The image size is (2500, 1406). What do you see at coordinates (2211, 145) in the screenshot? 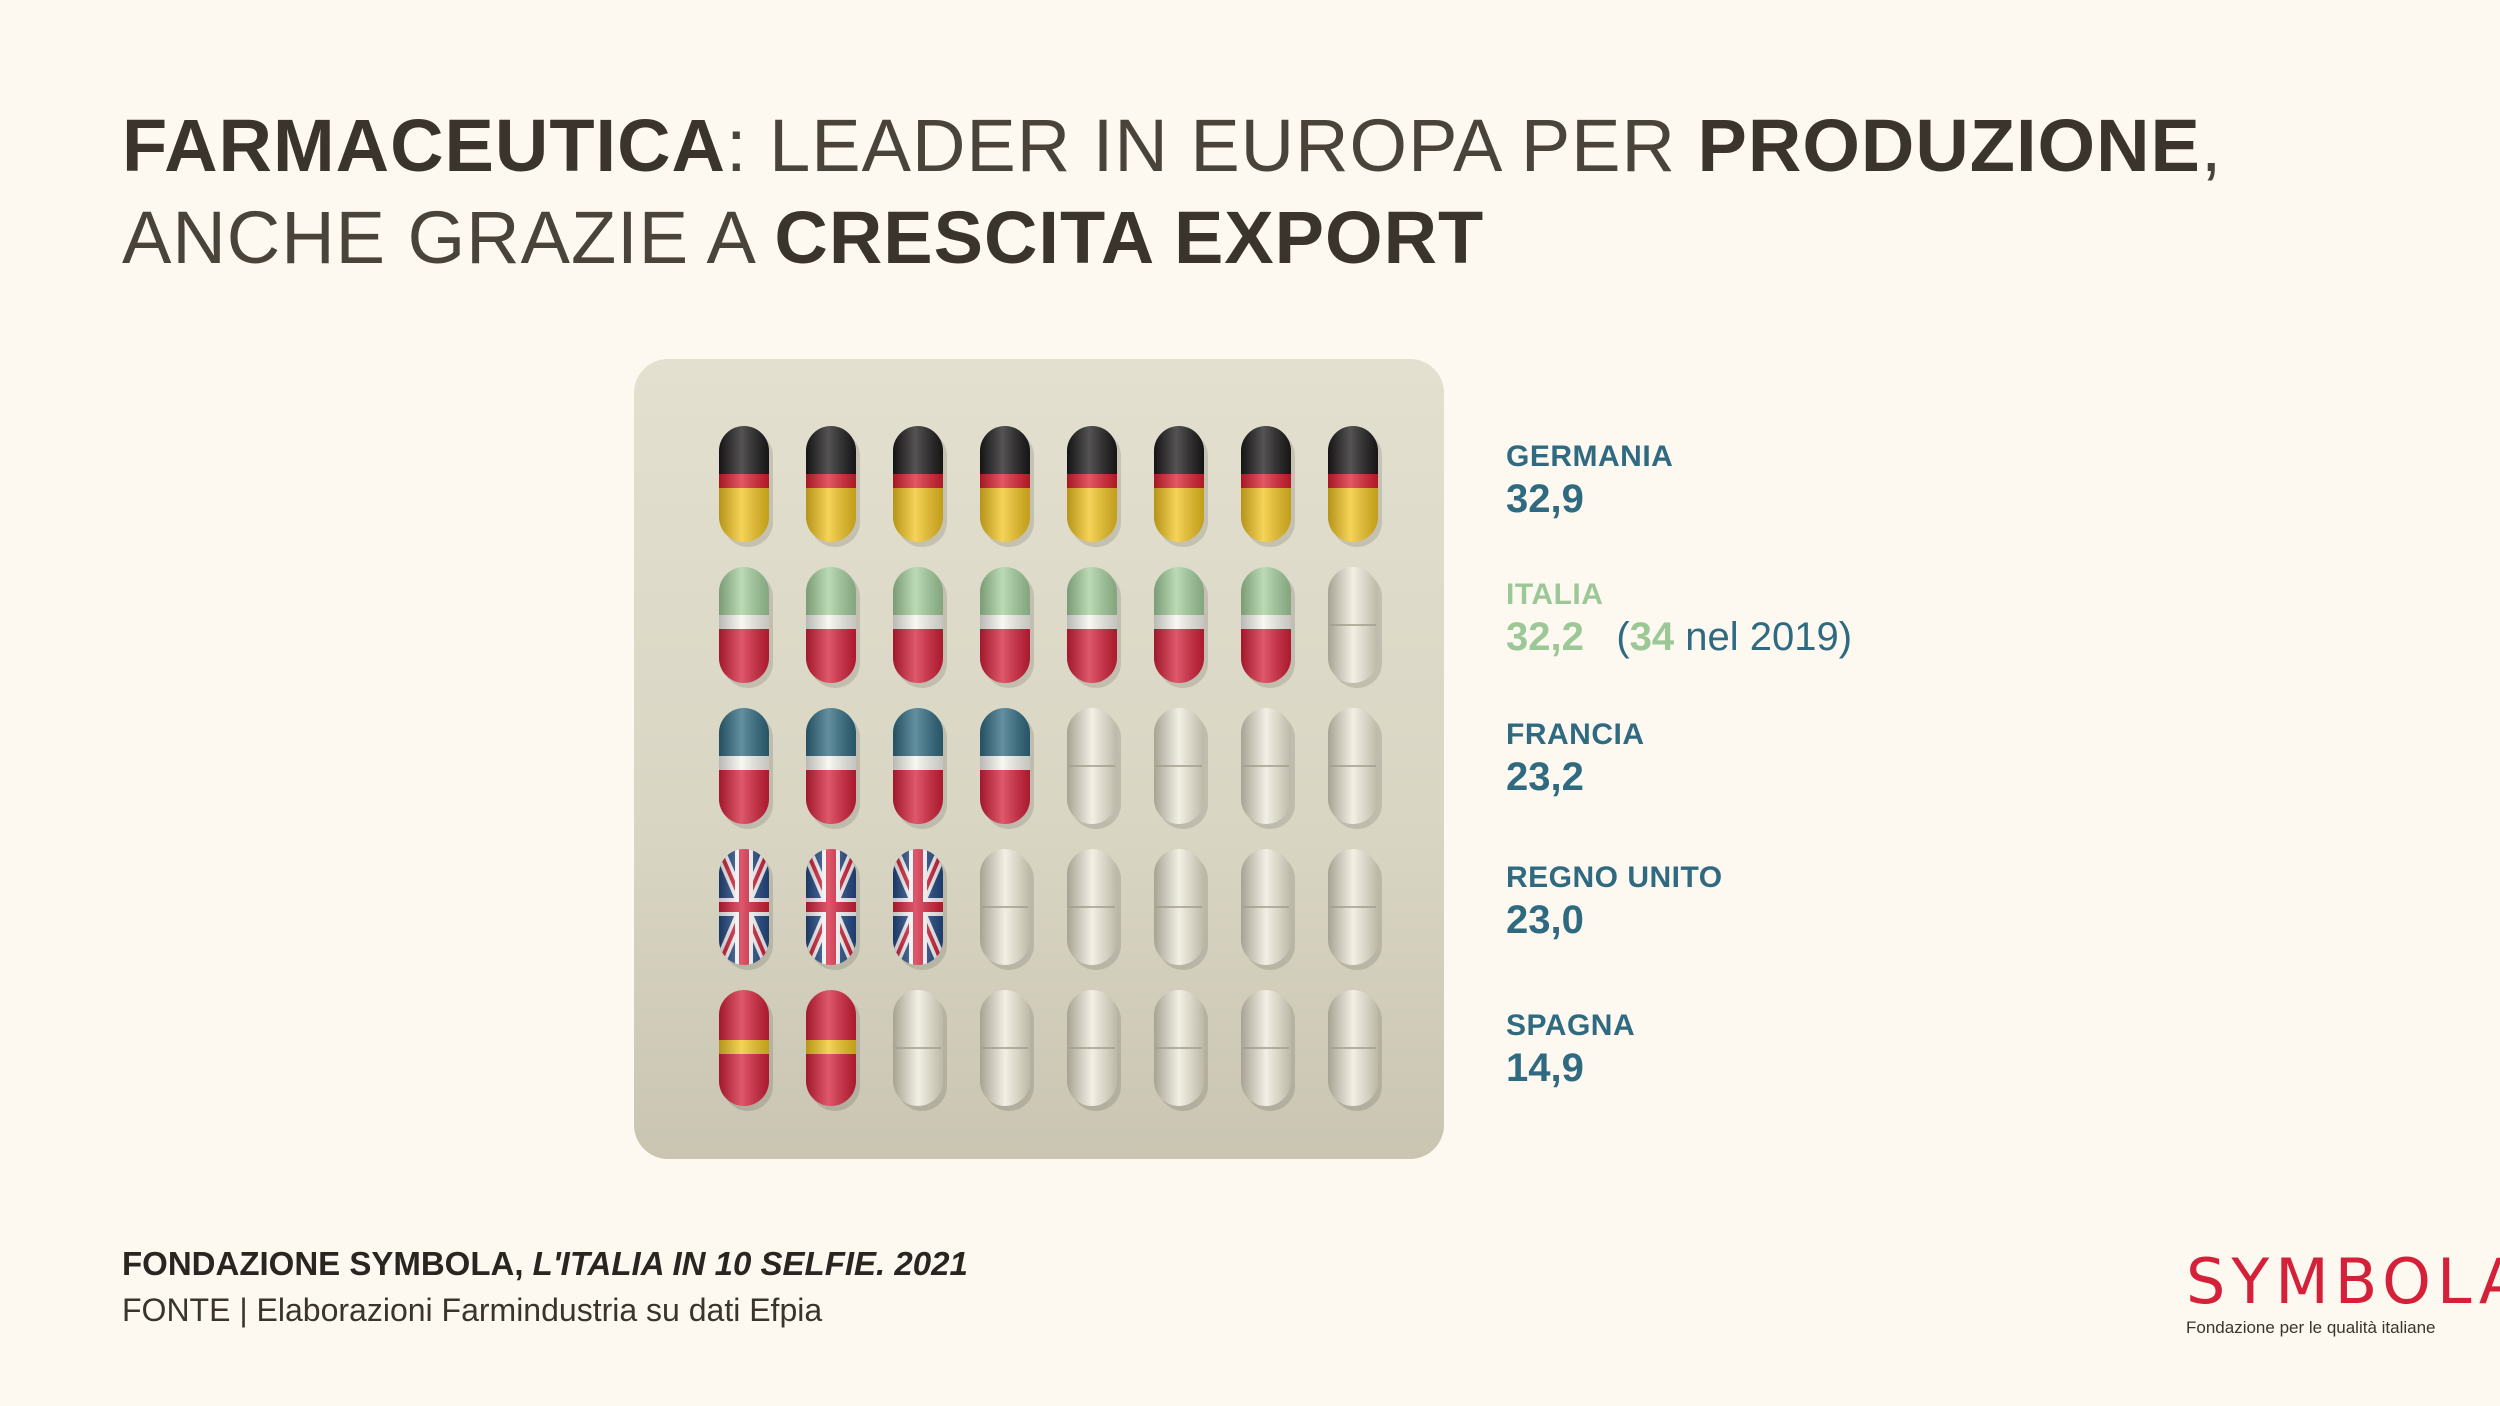
I see `title-comma: ,` at bounding box center [2211, 145].